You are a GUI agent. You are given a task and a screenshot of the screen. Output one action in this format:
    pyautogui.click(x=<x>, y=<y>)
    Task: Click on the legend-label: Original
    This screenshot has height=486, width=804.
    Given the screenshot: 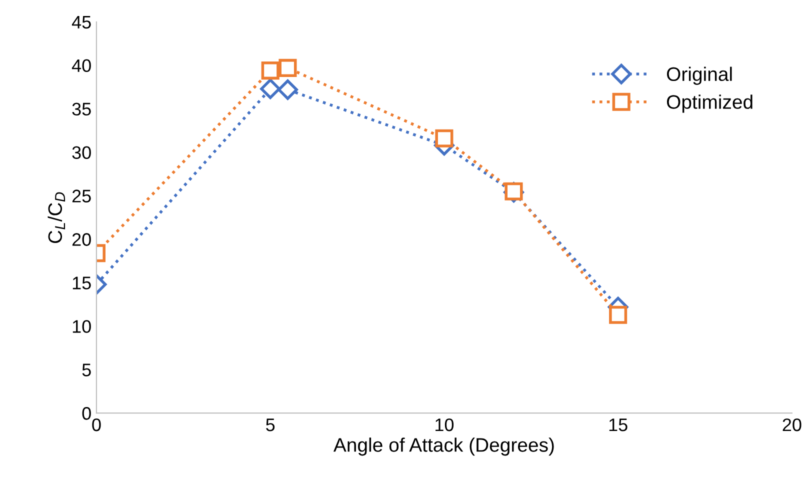 What is the action you would take?
    pyautogui.click(x=699, y=75)
    